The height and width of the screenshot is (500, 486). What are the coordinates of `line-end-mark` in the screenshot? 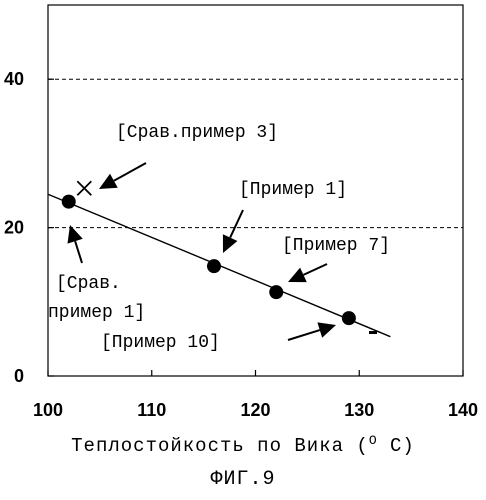 It's located at (373, 332).